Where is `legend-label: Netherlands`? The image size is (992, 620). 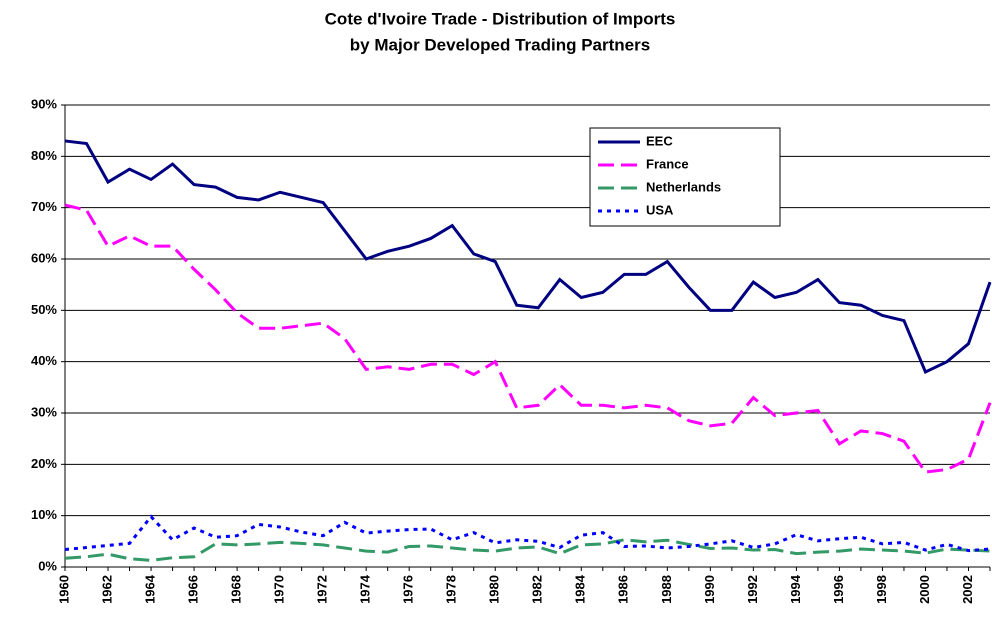
legend-label: Netherlands is located at coordinates (683, 186).